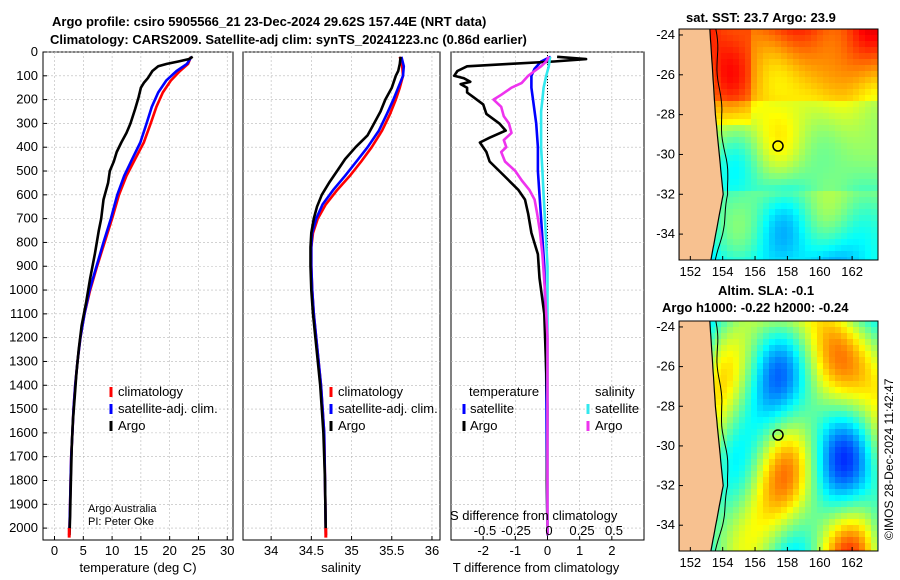 The image size is (900, 580). What do you see at coordinates (701, 144) in the screenshot?
I see `sst-land` at bounding box center [701, 144].